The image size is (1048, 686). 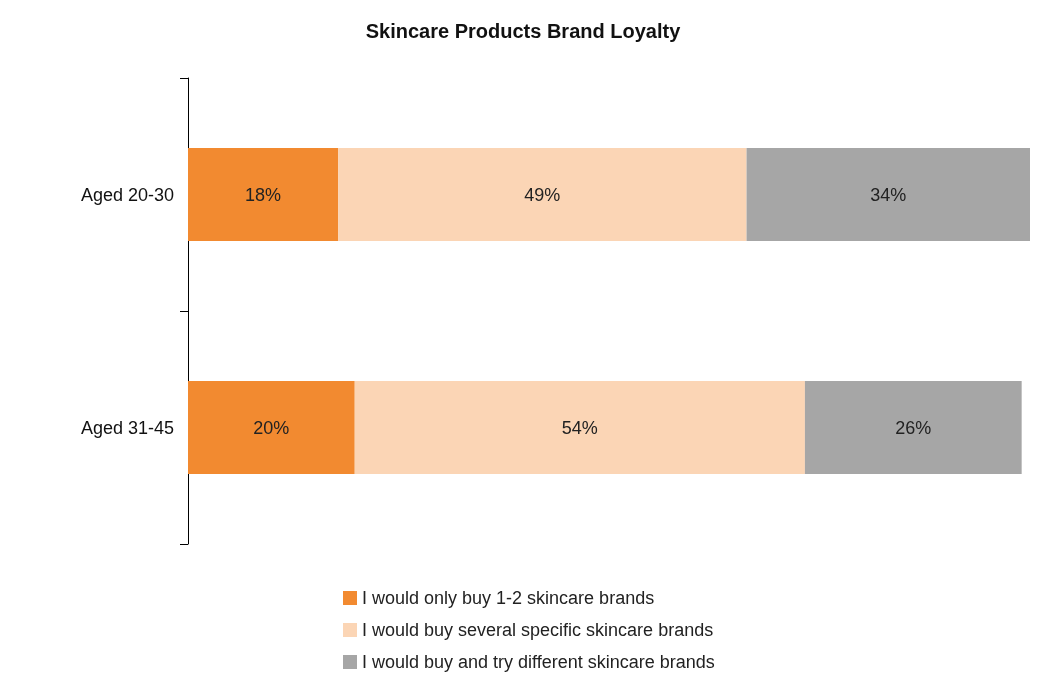 What do you see at coordinates (508, 598) in the screenshot?
I see `legend-label: I would only buy 1-2 skincare brands` at bounding box center [508, 598].